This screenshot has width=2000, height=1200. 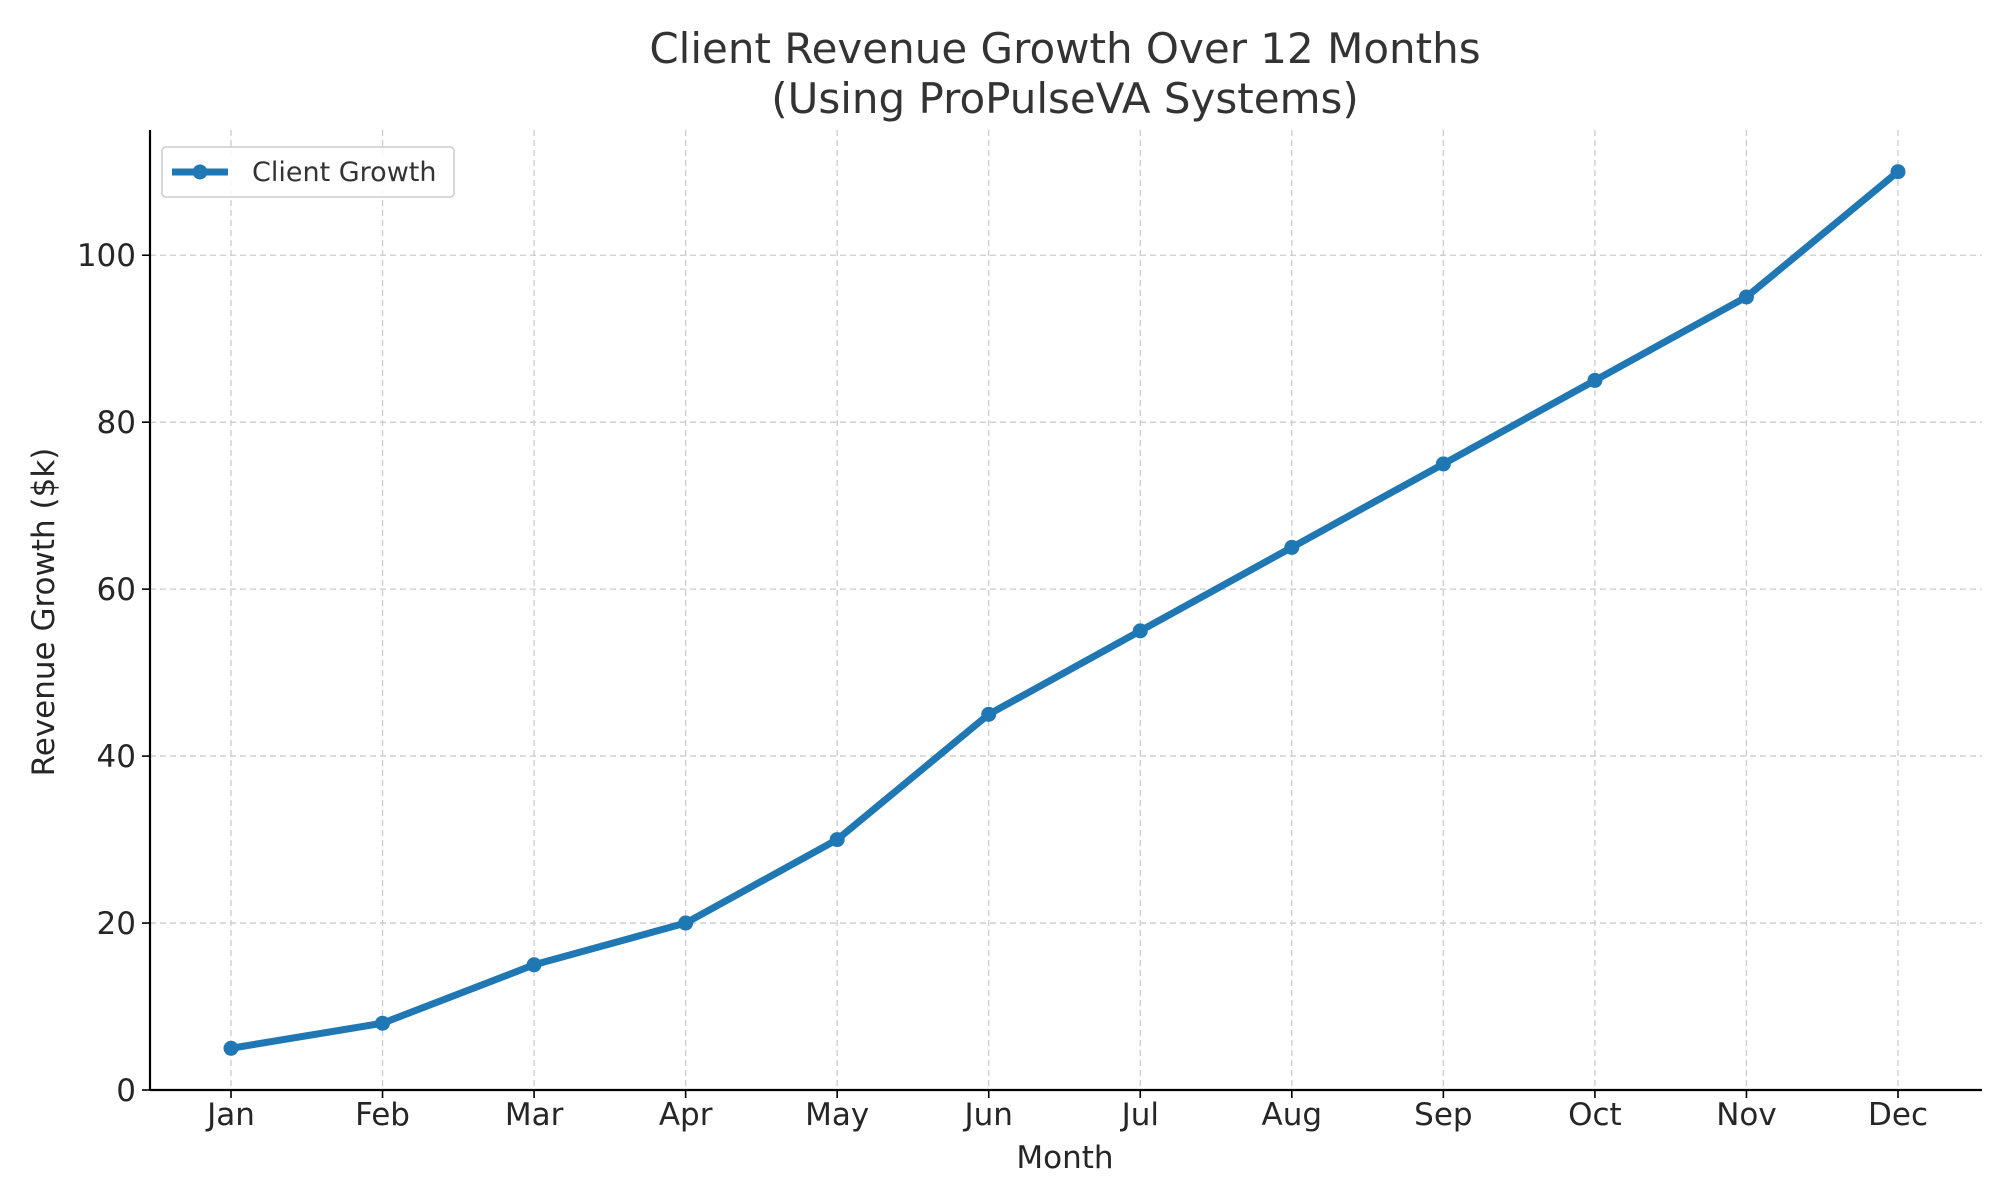 What do you see at coordinates (116, 590) in the screenshot?
I see `y-tick-label-60: 60` at bounding box center [116, 590].